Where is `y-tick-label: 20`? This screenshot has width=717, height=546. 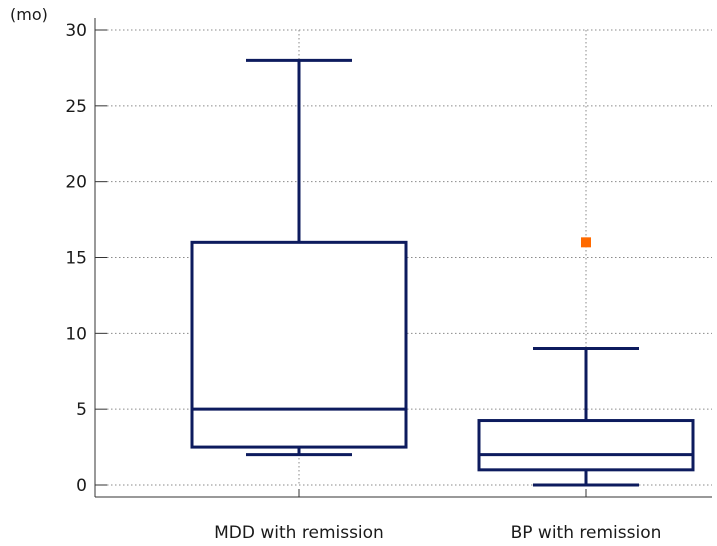
y-tick-label: 20 is located at coordinates (76, 183).